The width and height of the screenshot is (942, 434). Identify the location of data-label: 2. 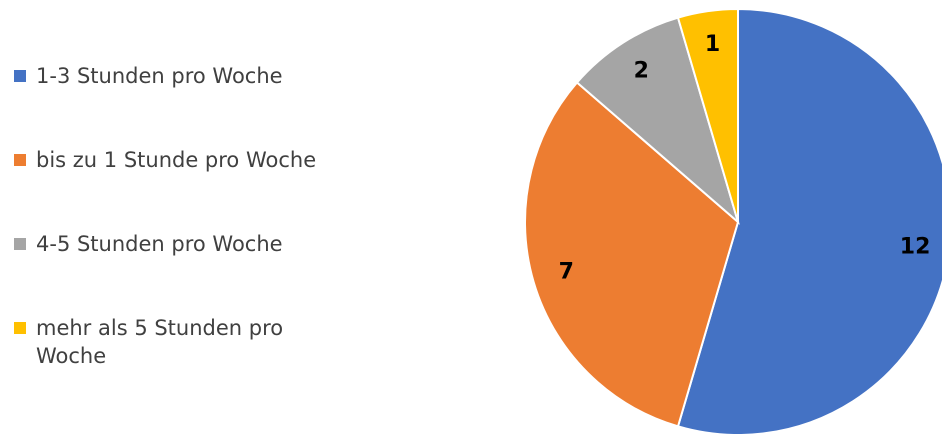
(641, 70).